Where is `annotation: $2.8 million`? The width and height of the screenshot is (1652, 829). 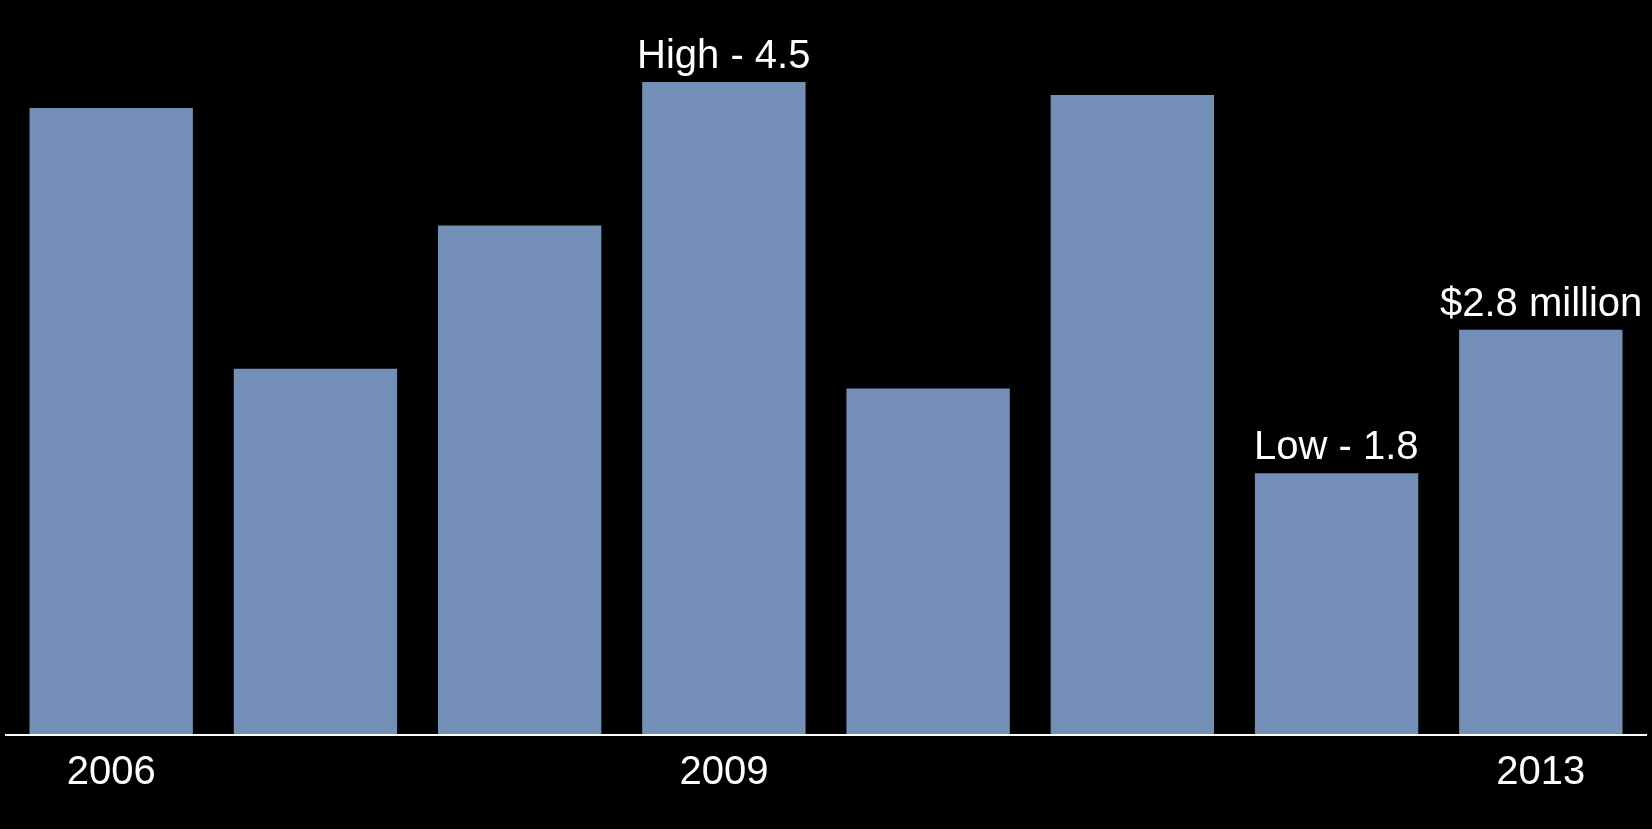 annotation: $2.8 million is located at coordinates (1541, 302).